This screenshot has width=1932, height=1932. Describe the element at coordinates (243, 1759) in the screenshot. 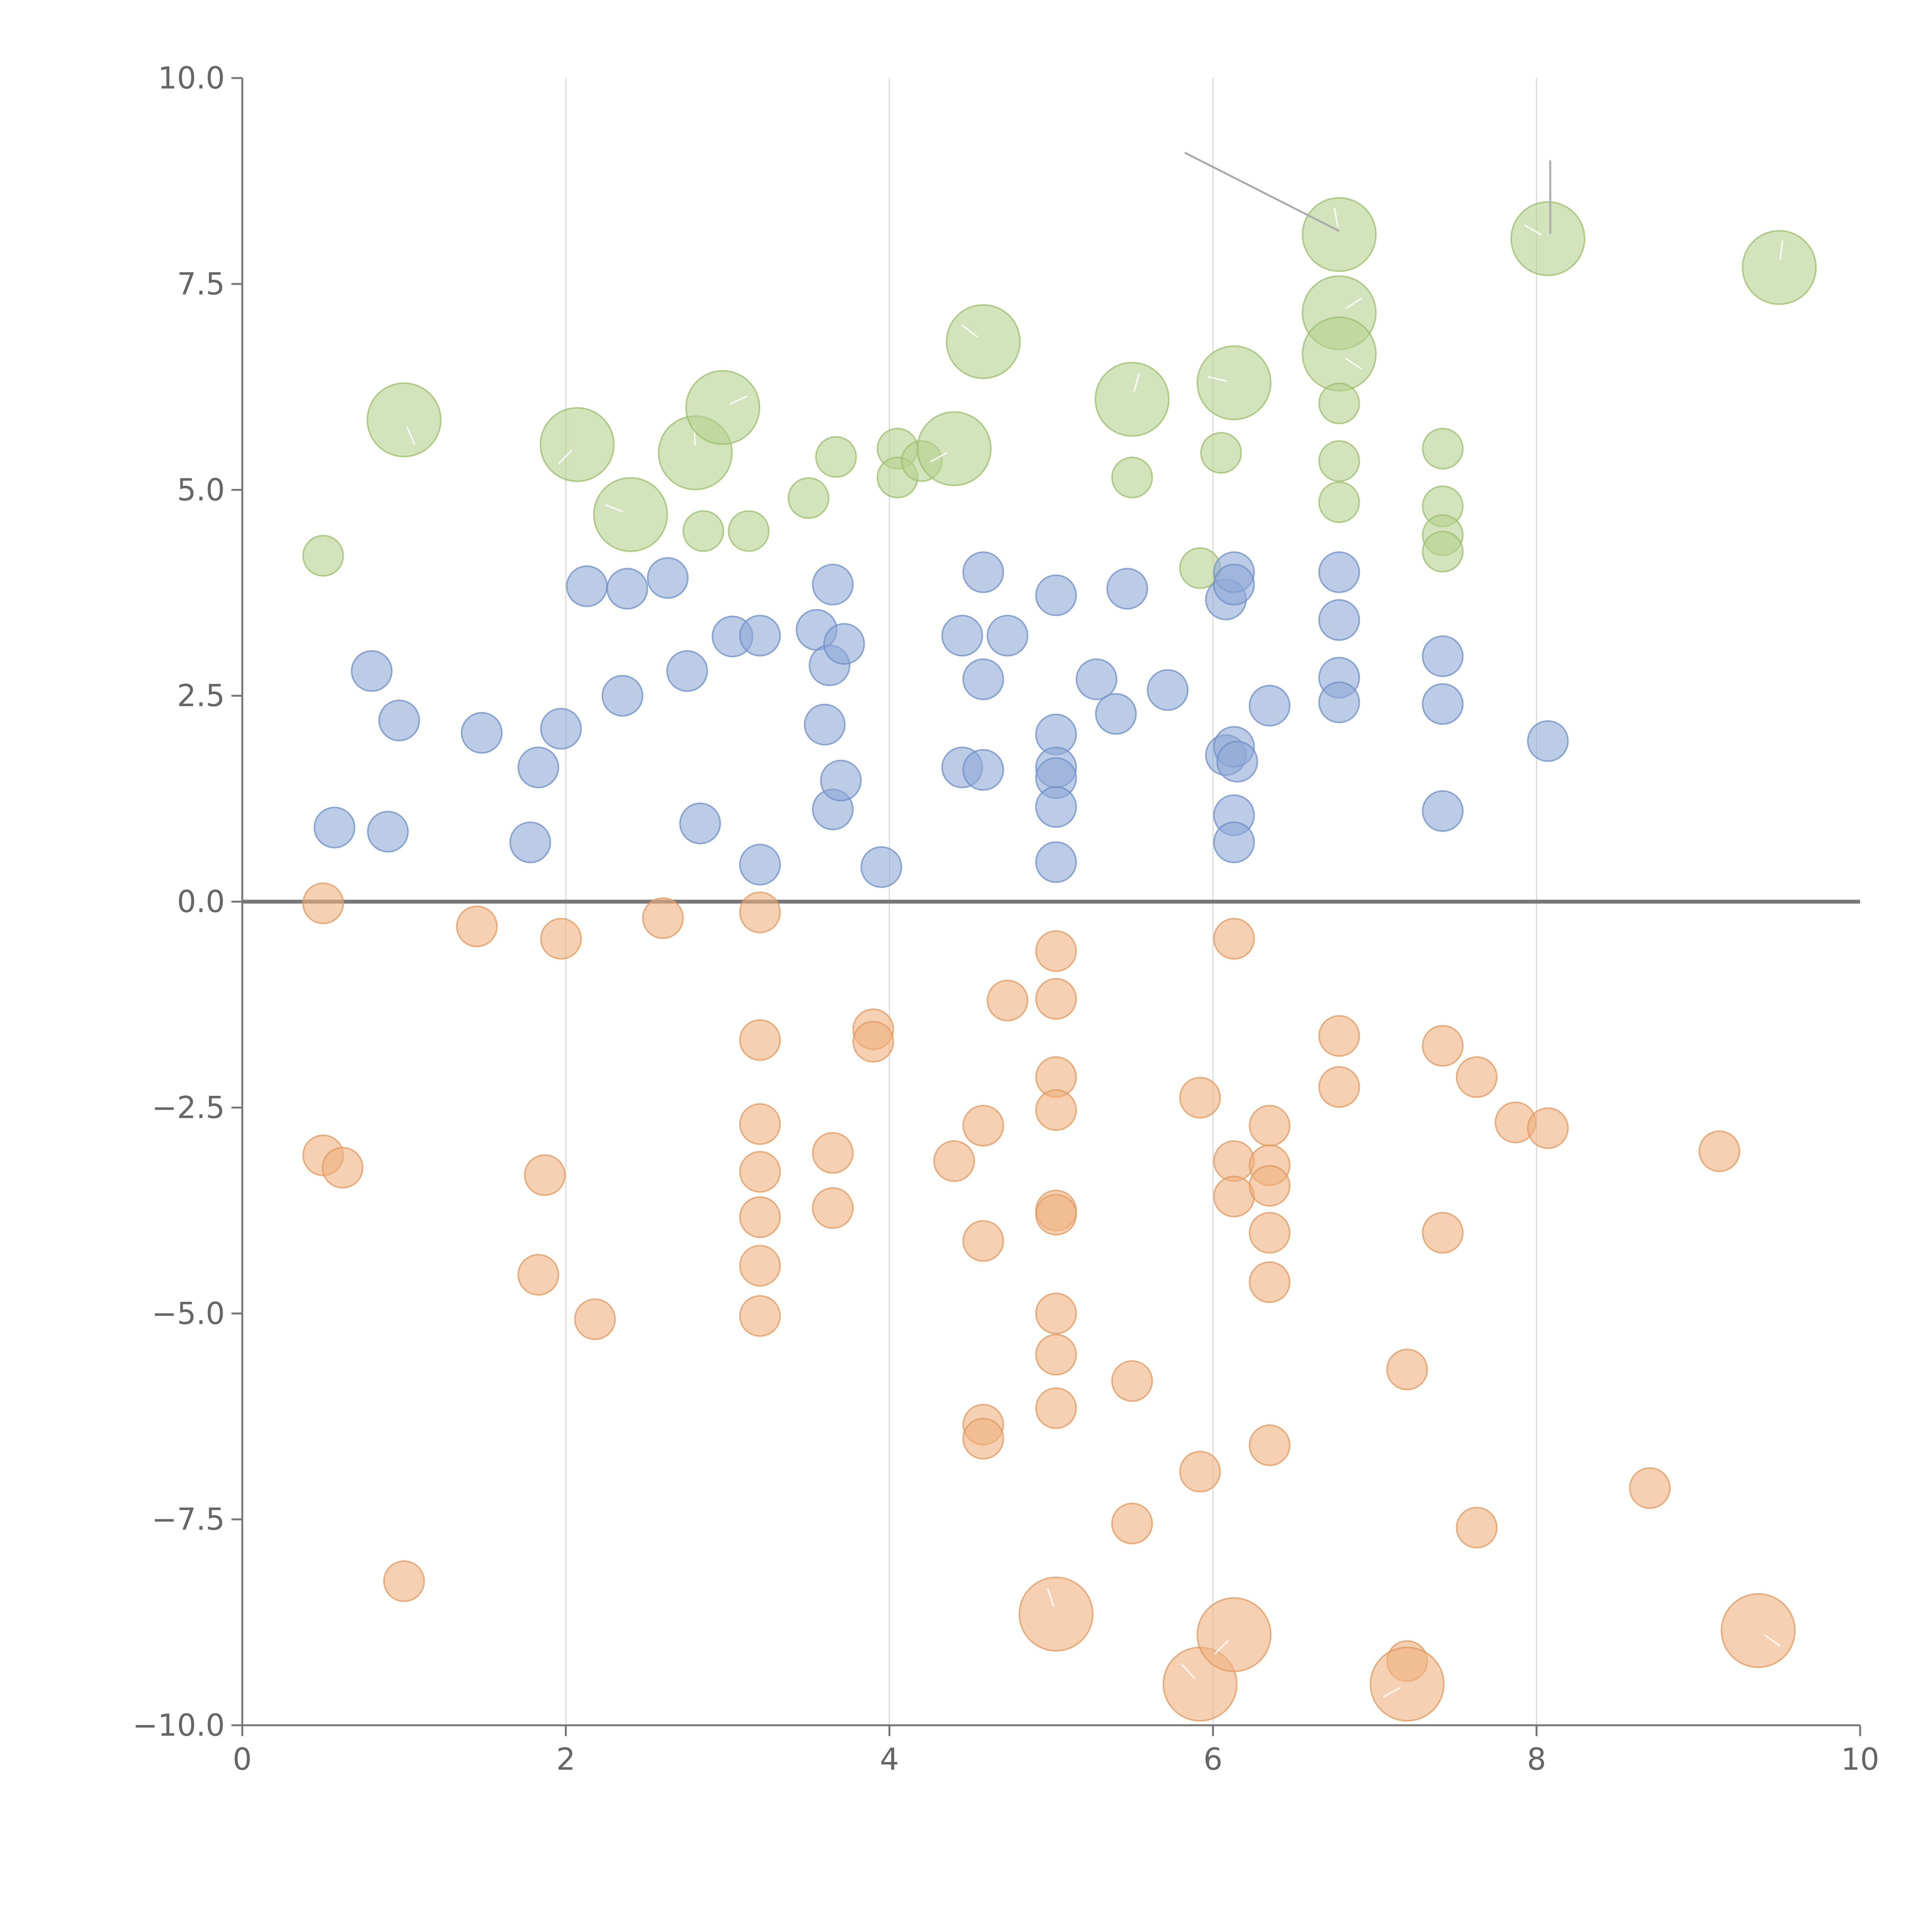

I see `x-tick-label: 0` at that location.